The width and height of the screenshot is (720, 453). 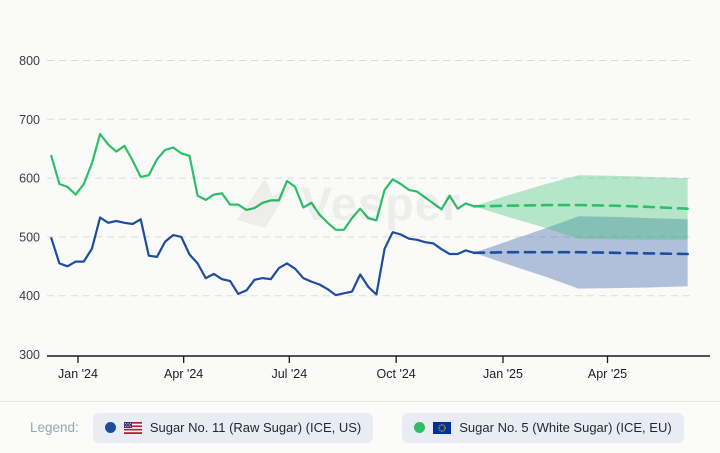 I want to click on y-axis-label-500: 500, so click(x=29, y=237).